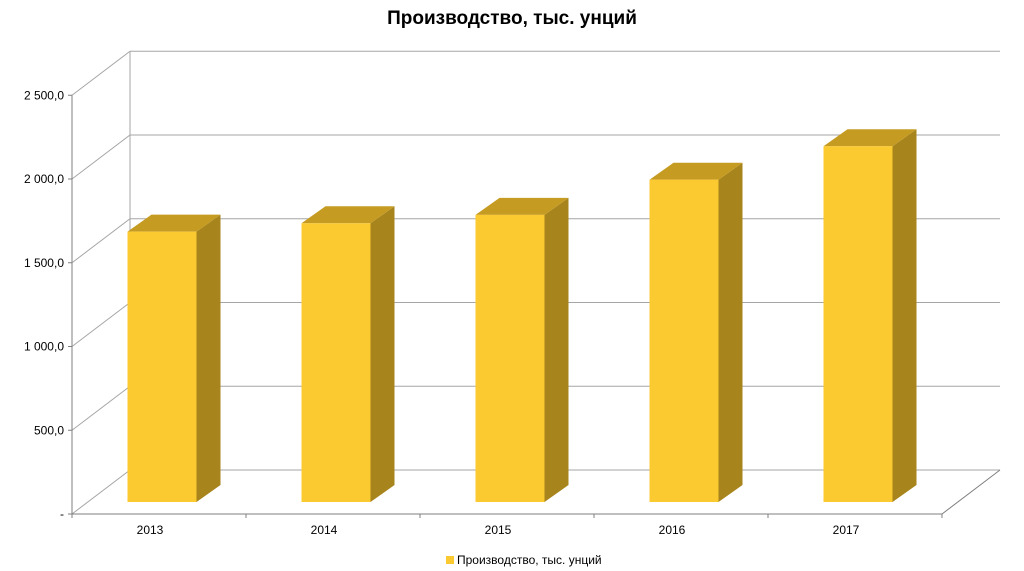 Image resolution: width=1024 pixels, height=571 pixels. I want to click on y-tick-label: 2 000,0, so click(44, 179).